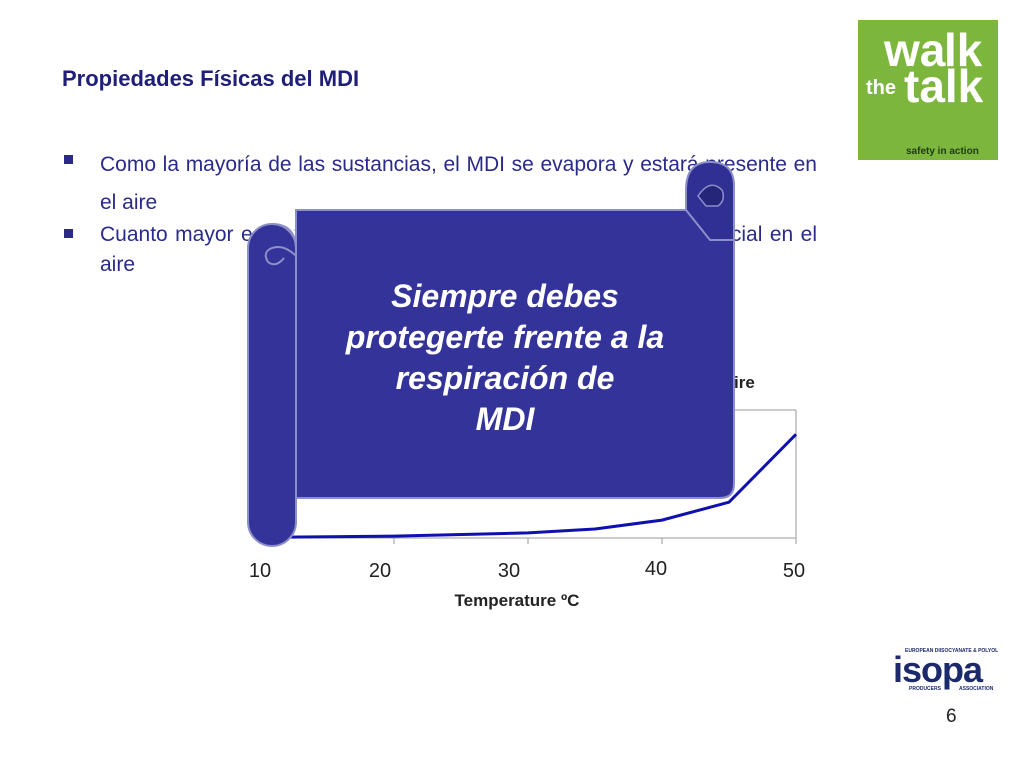 This screenshot has height=768, width=1024. What do you see at coordinates (505, 378) in the screenshot?
I see `callout-line: respiración de` at bounding box center [505, 378].